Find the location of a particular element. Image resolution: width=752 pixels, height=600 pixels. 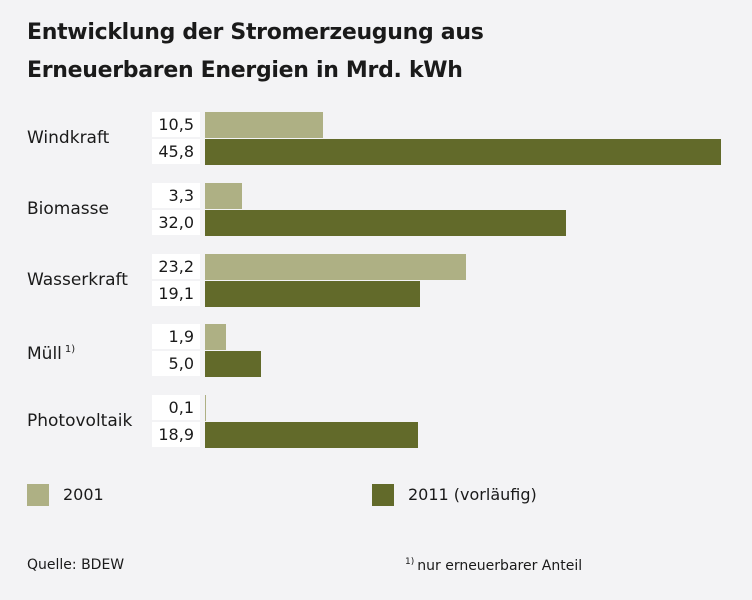

bar-photovoltaik-2011 is located at coordinates (311, 435).